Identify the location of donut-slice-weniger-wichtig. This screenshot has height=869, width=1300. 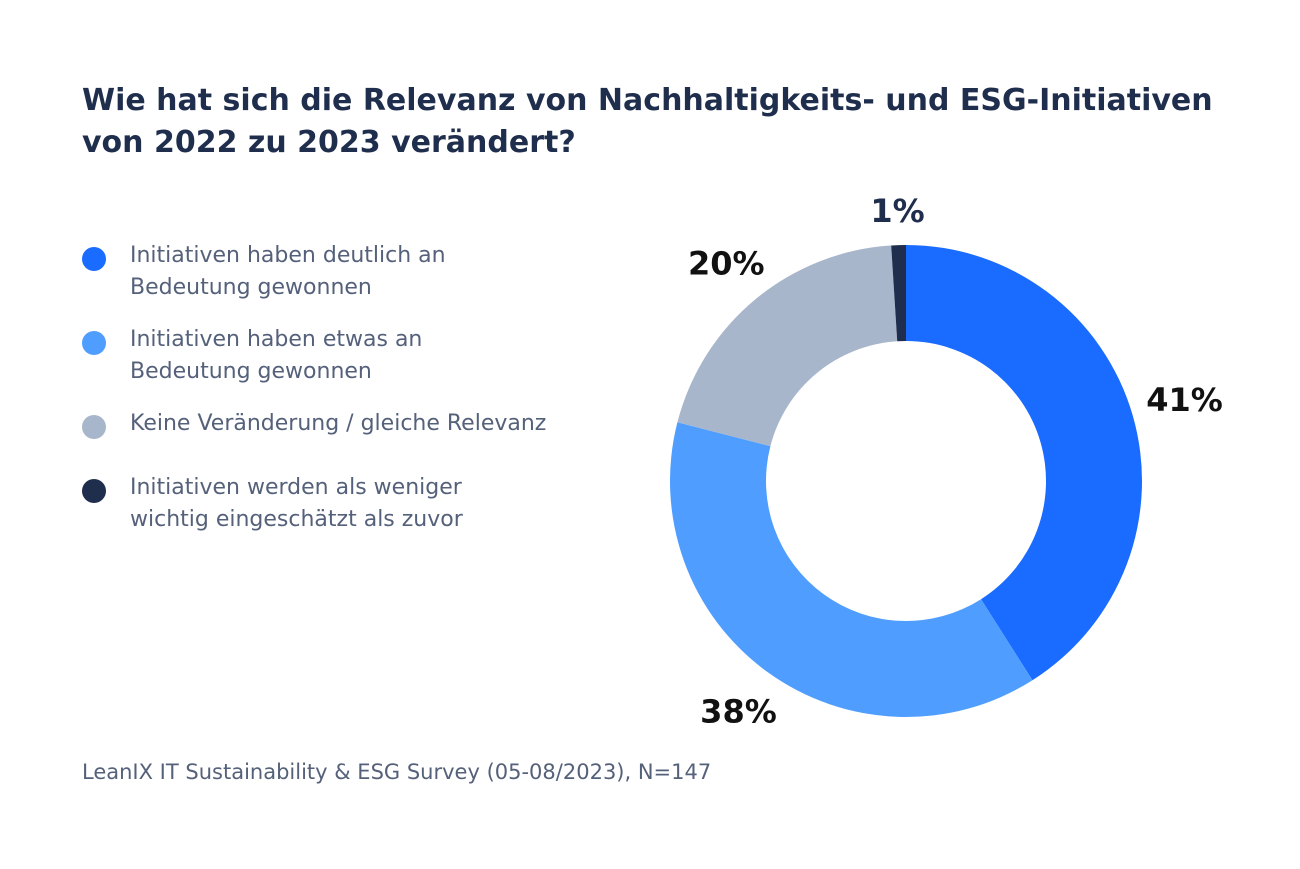
(898, 293).